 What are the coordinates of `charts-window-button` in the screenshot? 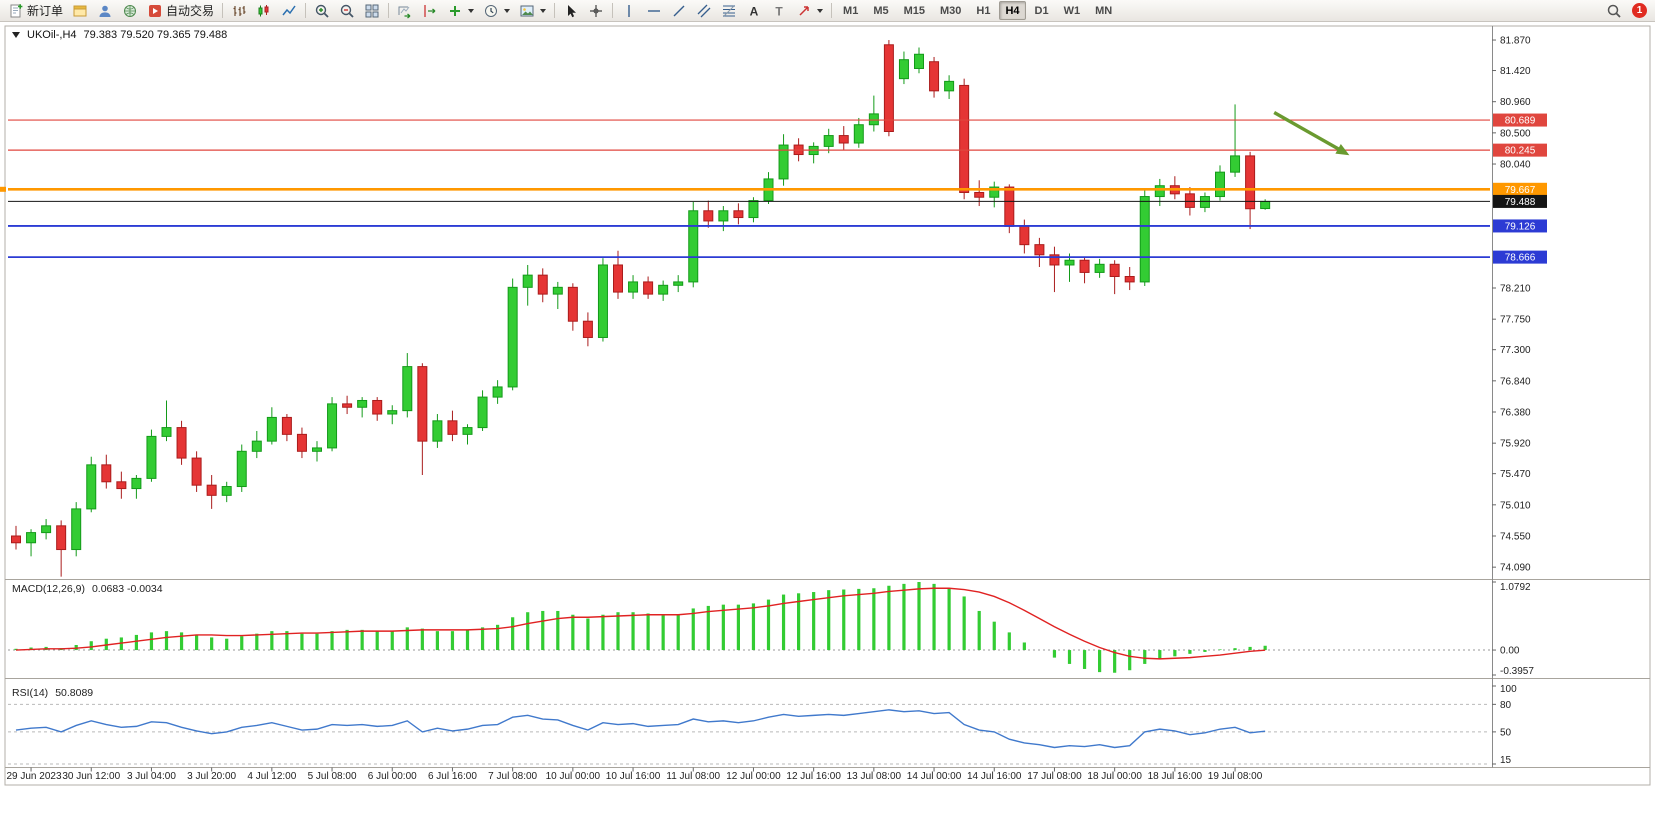 It's located at (80, 11).